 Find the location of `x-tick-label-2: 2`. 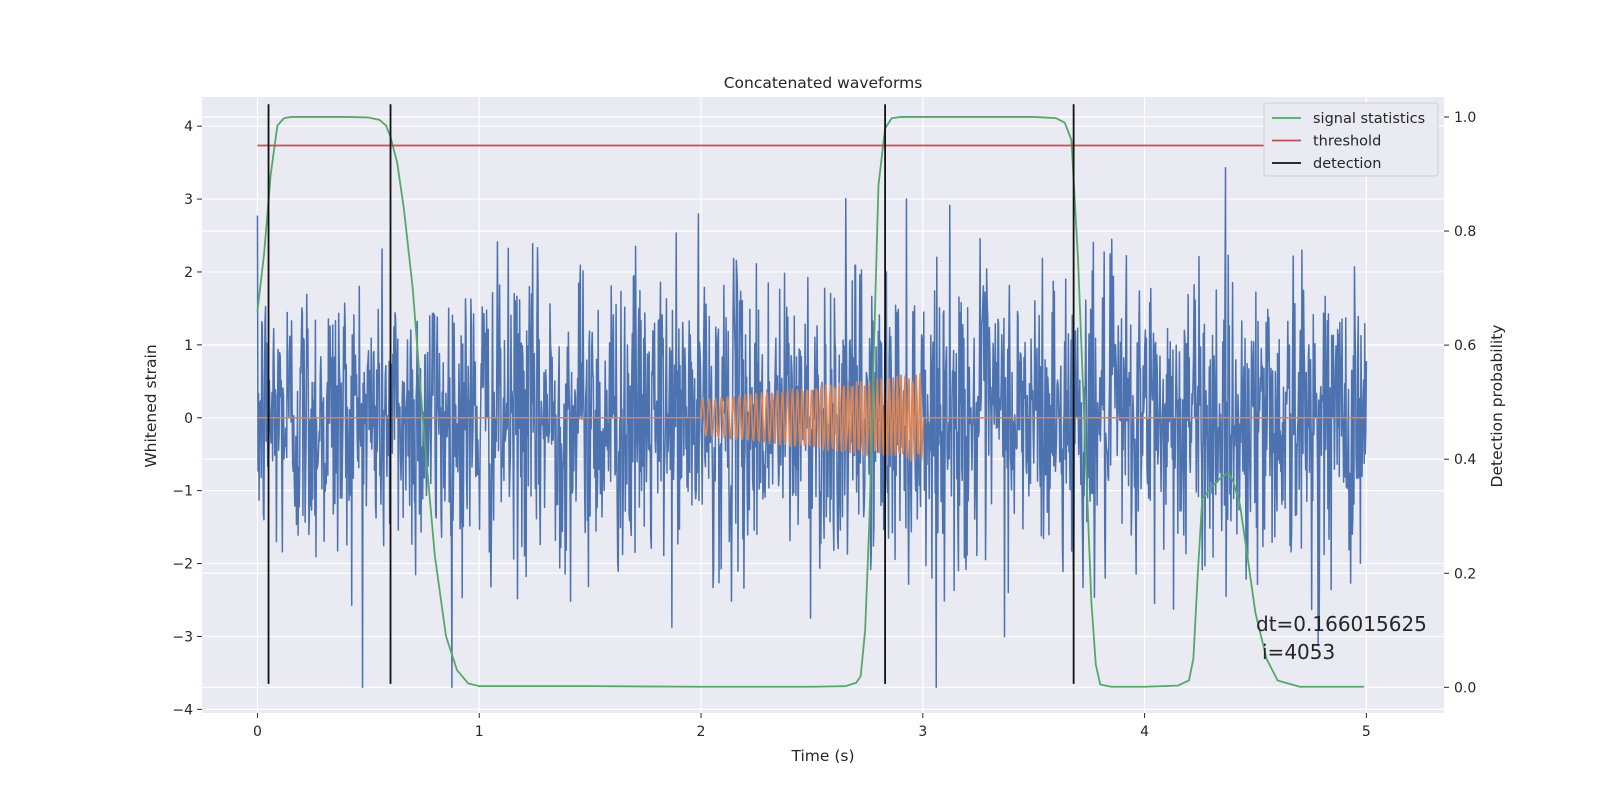

x-tick-label-2: 2 is located at coordinates (701, 732).